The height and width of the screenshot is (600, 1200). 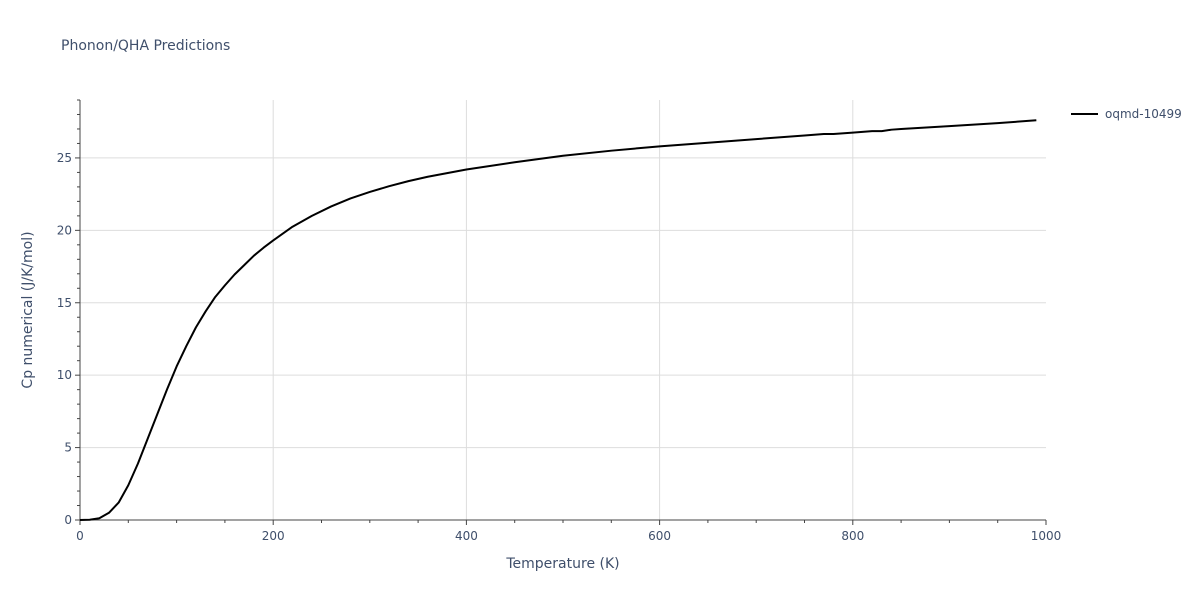 What do you see at coordinates (64, 375) in the screenshot?
I see `y-tick-label: 10` at bounding box center [64, 375].